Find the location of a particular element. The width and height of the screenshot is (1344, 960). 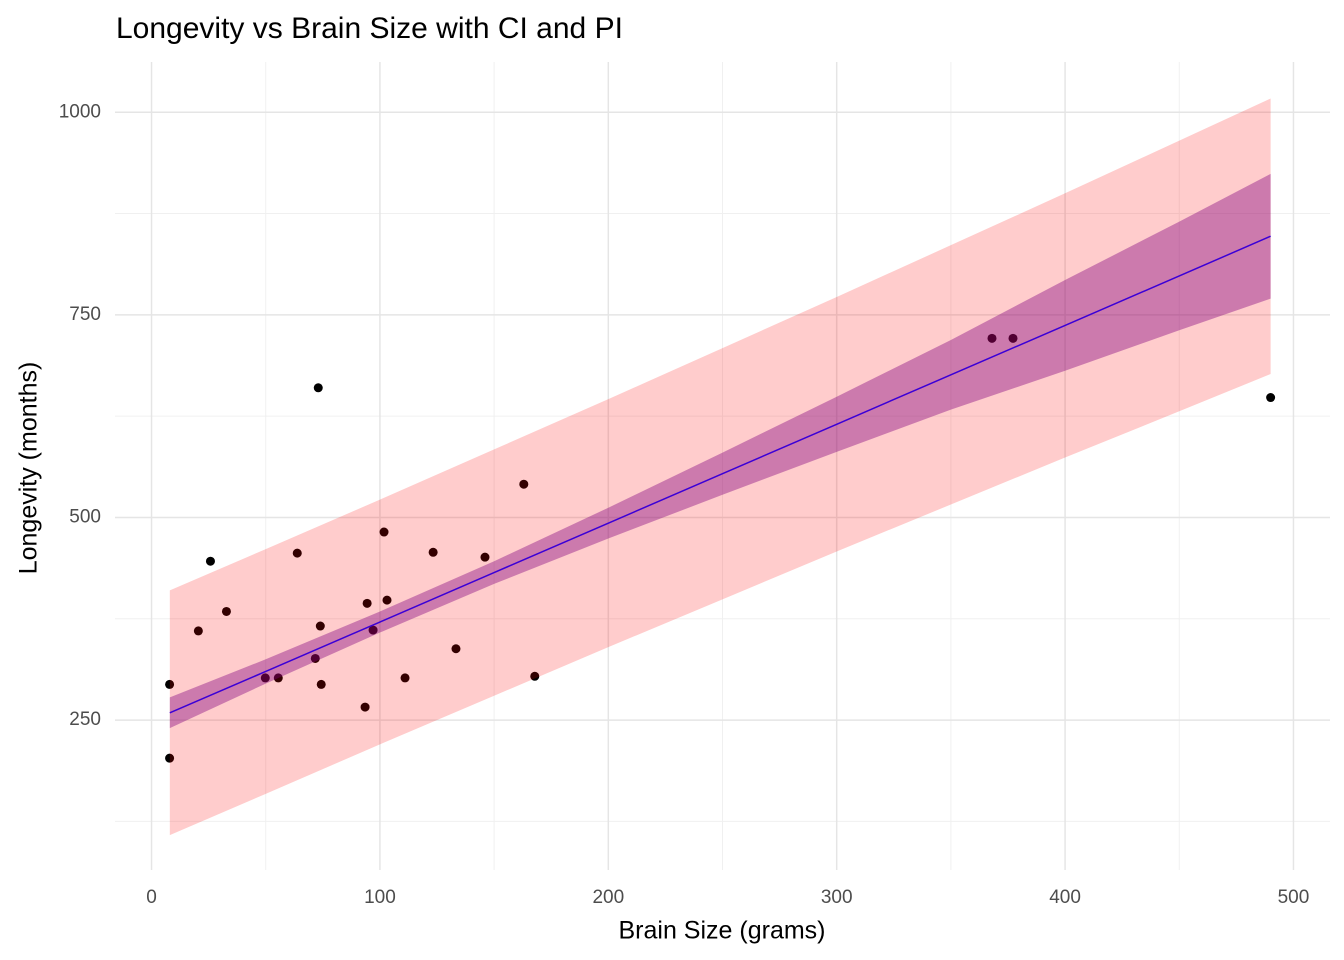

y-tick-label: 250 is located at coordinates (85, 719).